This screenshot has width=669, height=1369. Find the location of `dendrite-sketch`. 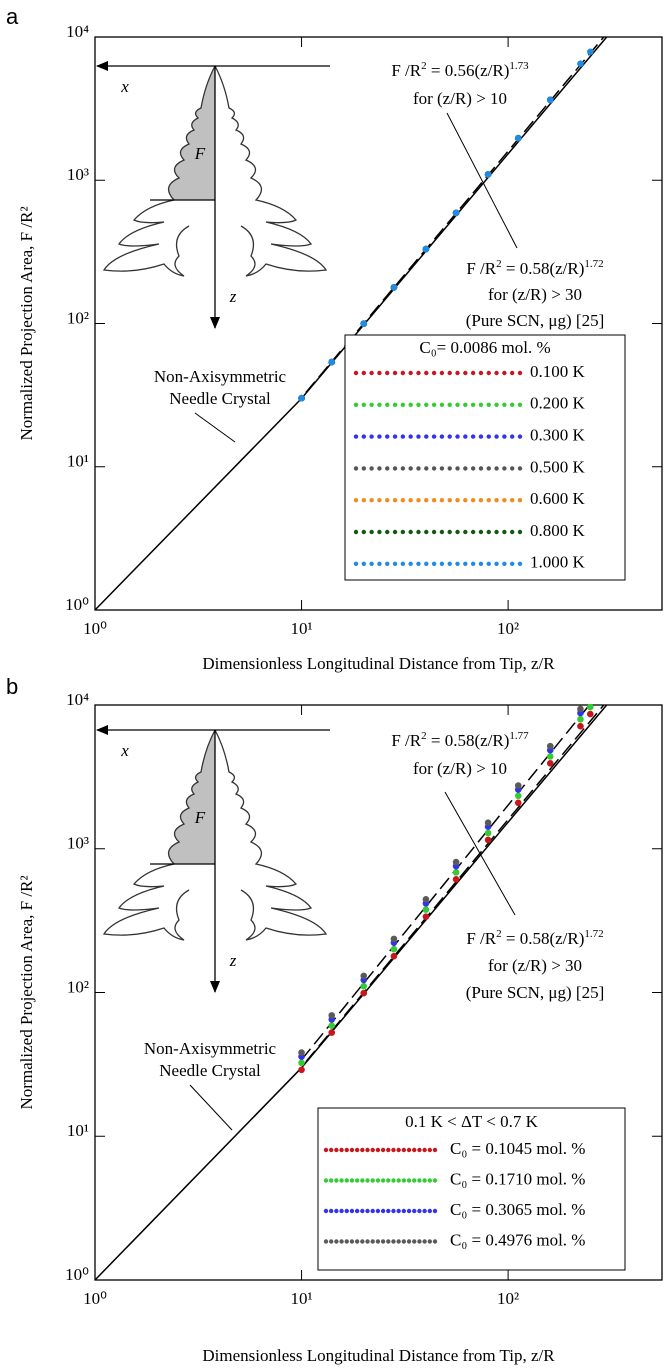

dendrite-sketch is located at coordinates (213, 861).